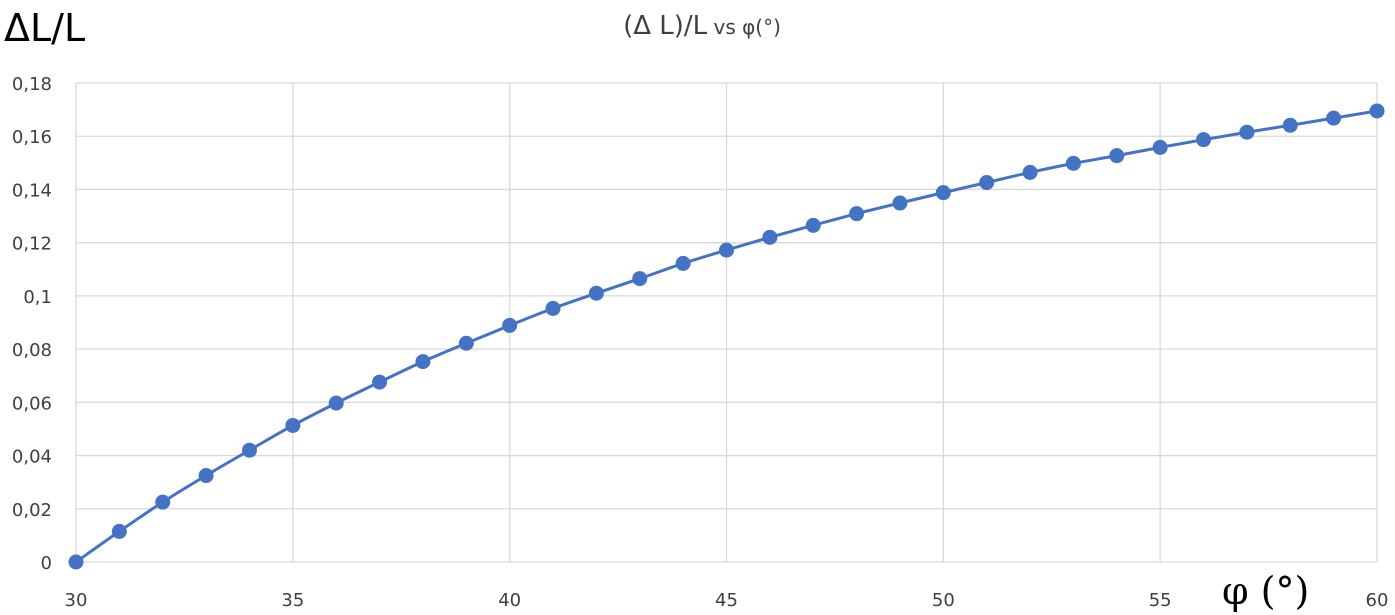  I want to click on x-tick-label: 45, so click(726, 600).